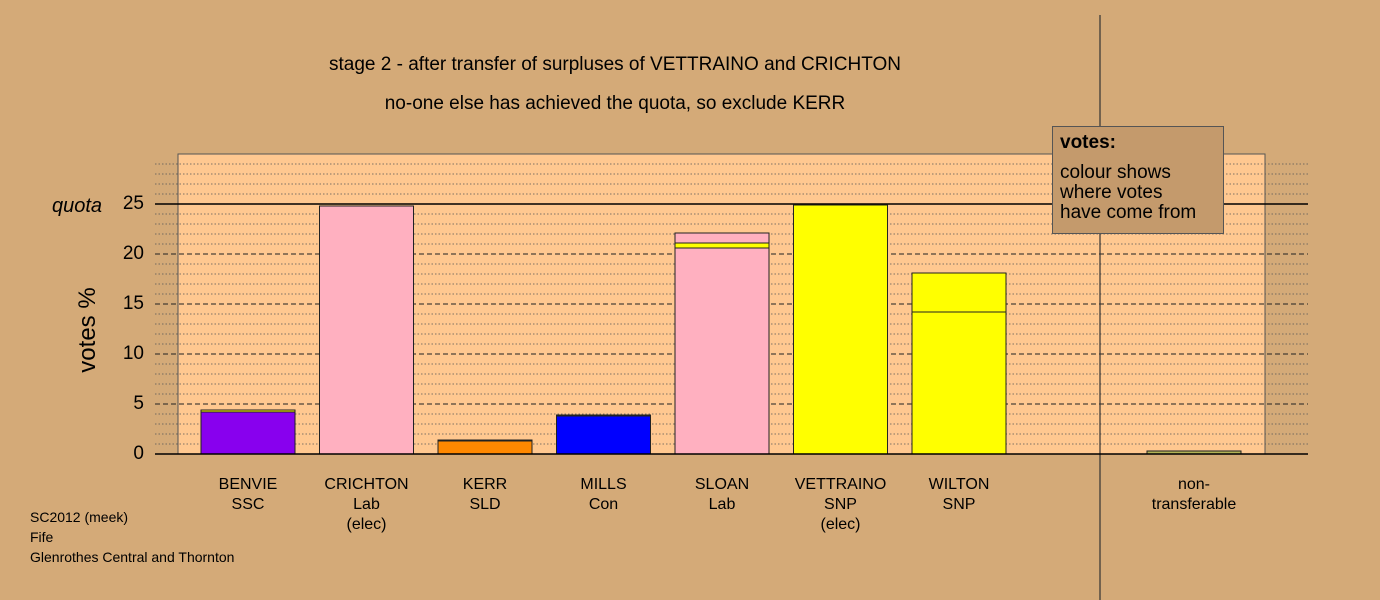 The image size is (1380, 600). What do you see at coordinates (366, 484) in the screenshot?
I see `candidate-name: CRICHTON` at bounding box center [366, 484].